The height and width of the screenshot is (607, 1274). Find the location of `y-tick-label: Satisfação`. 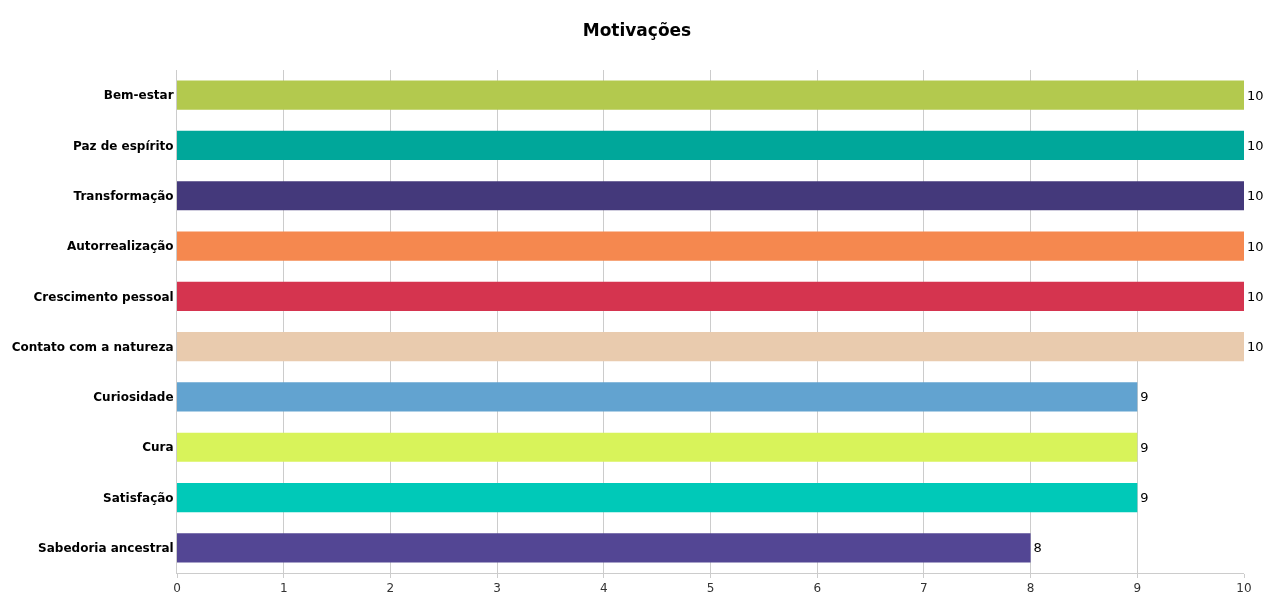

y-tick-label: Satisfação is located at coordinates (138, 497).